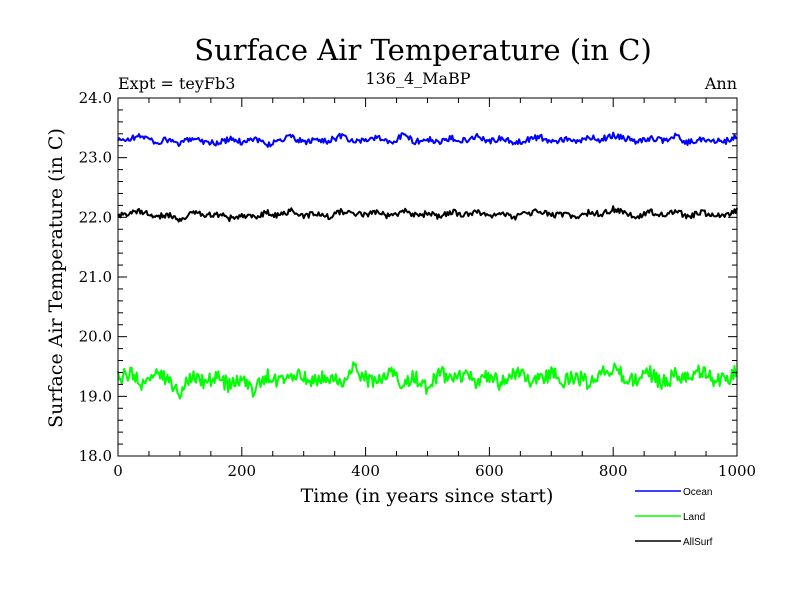 This screenshot has height=600, width=800. What do you see at coordinates (56, 278) in the screenshot?
I see `y-axis-label: Surface Air Temperature (in C)` at bounding box center [56, 278].